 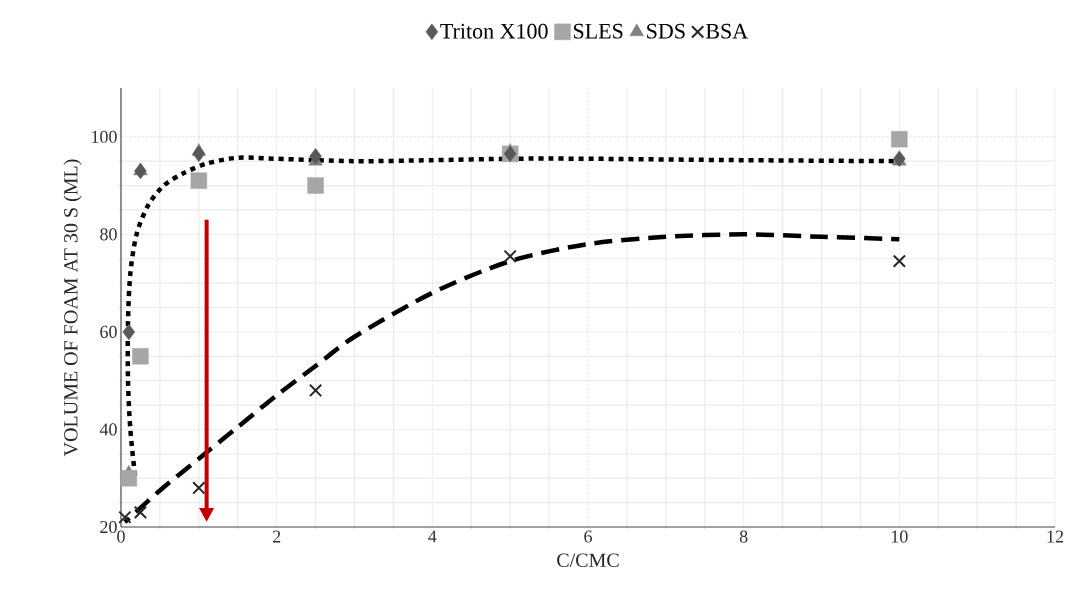 I want to click on x-tick-label: 8, so click(x=743, y=536).